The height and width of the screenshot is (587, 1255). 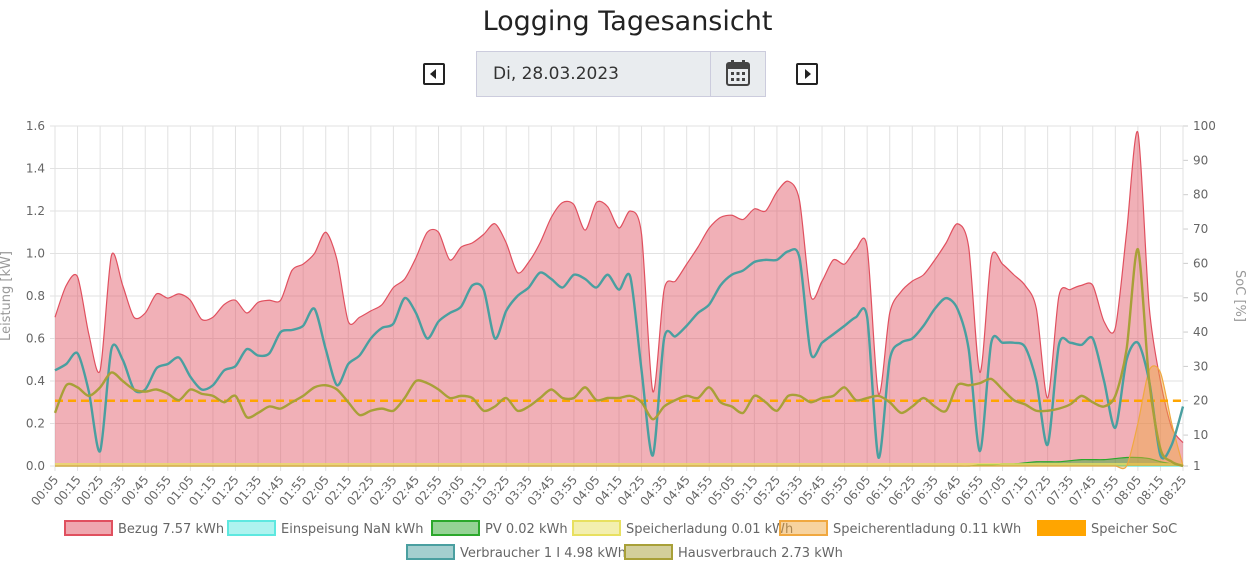 What do you see at coordinates (67, 490) in the screenshot?
I see `x-tick-label: 00:15` at bounding box center [67, 490].